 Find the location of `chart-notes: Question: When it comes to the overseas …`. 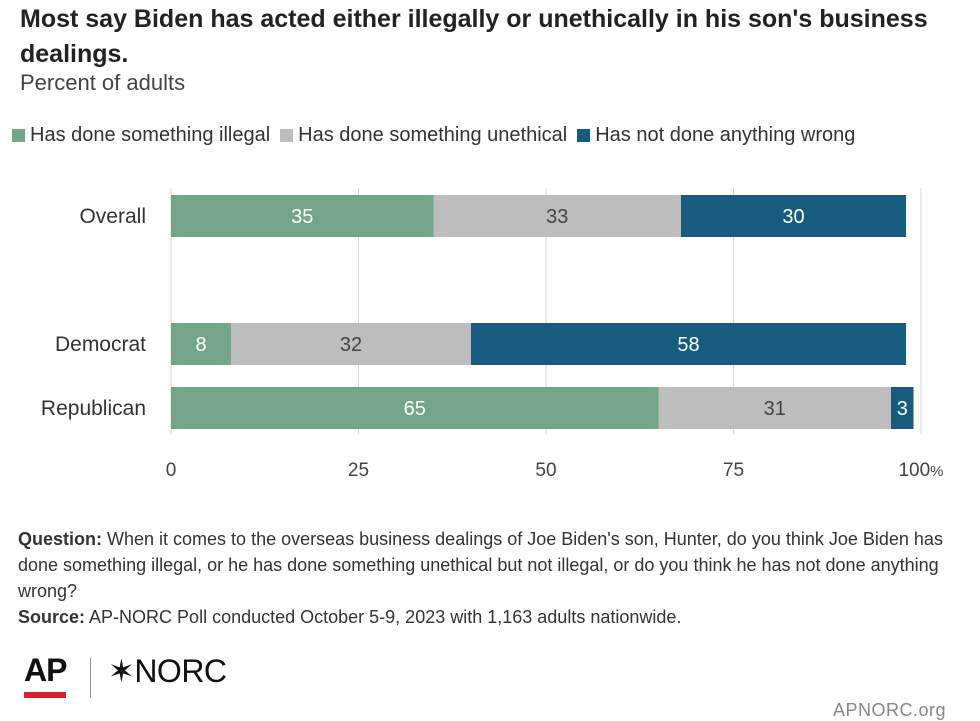

chart-notes: Question: When it comes to the overseas … is located at coordinates (493, 578).